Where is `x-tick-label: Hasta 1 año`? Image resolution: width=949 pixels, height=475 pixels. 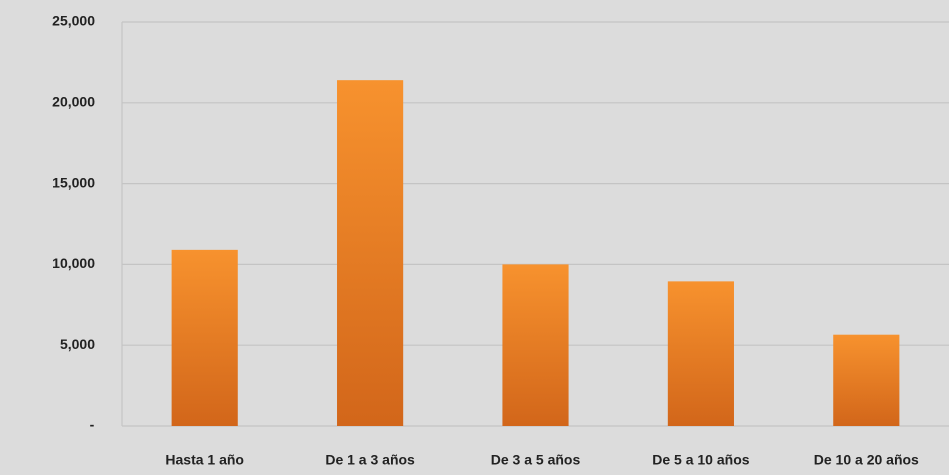
x-tick-label: Hasta 1 año is located at coordinates (204, 460).